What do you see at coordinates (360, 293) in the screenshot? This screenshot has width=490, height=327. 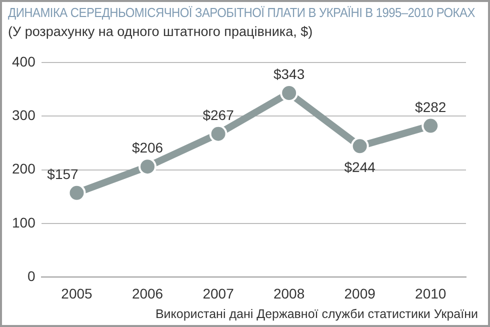 I see `x-tick-label: 2009` at bounding box center [360, 293].